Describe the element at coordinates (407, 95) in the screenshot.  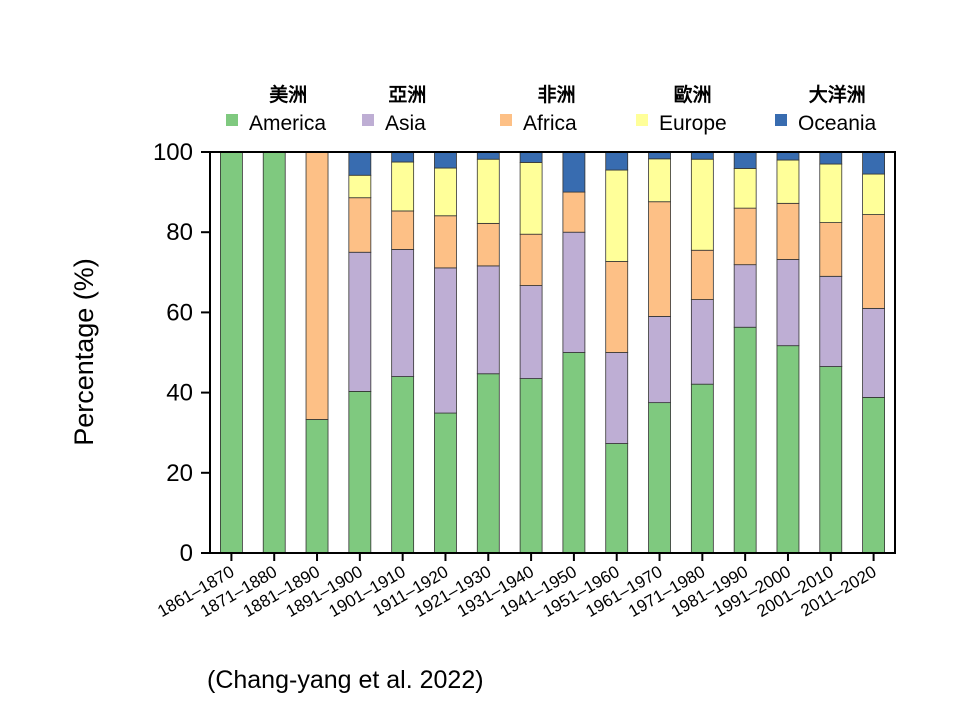
I see `legend-label-zh-asia: 亞洲` at that location.